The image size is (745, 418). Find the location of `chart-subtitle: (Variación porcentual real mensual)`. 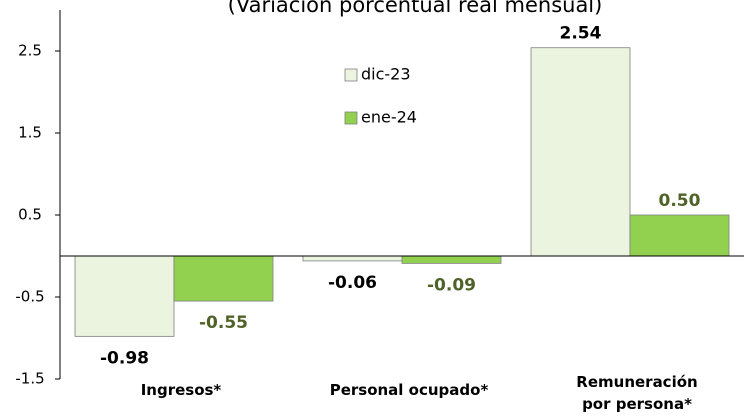

chart-subtitle: (Variación porcentual real mensual) is located at coordinates (415, 8).